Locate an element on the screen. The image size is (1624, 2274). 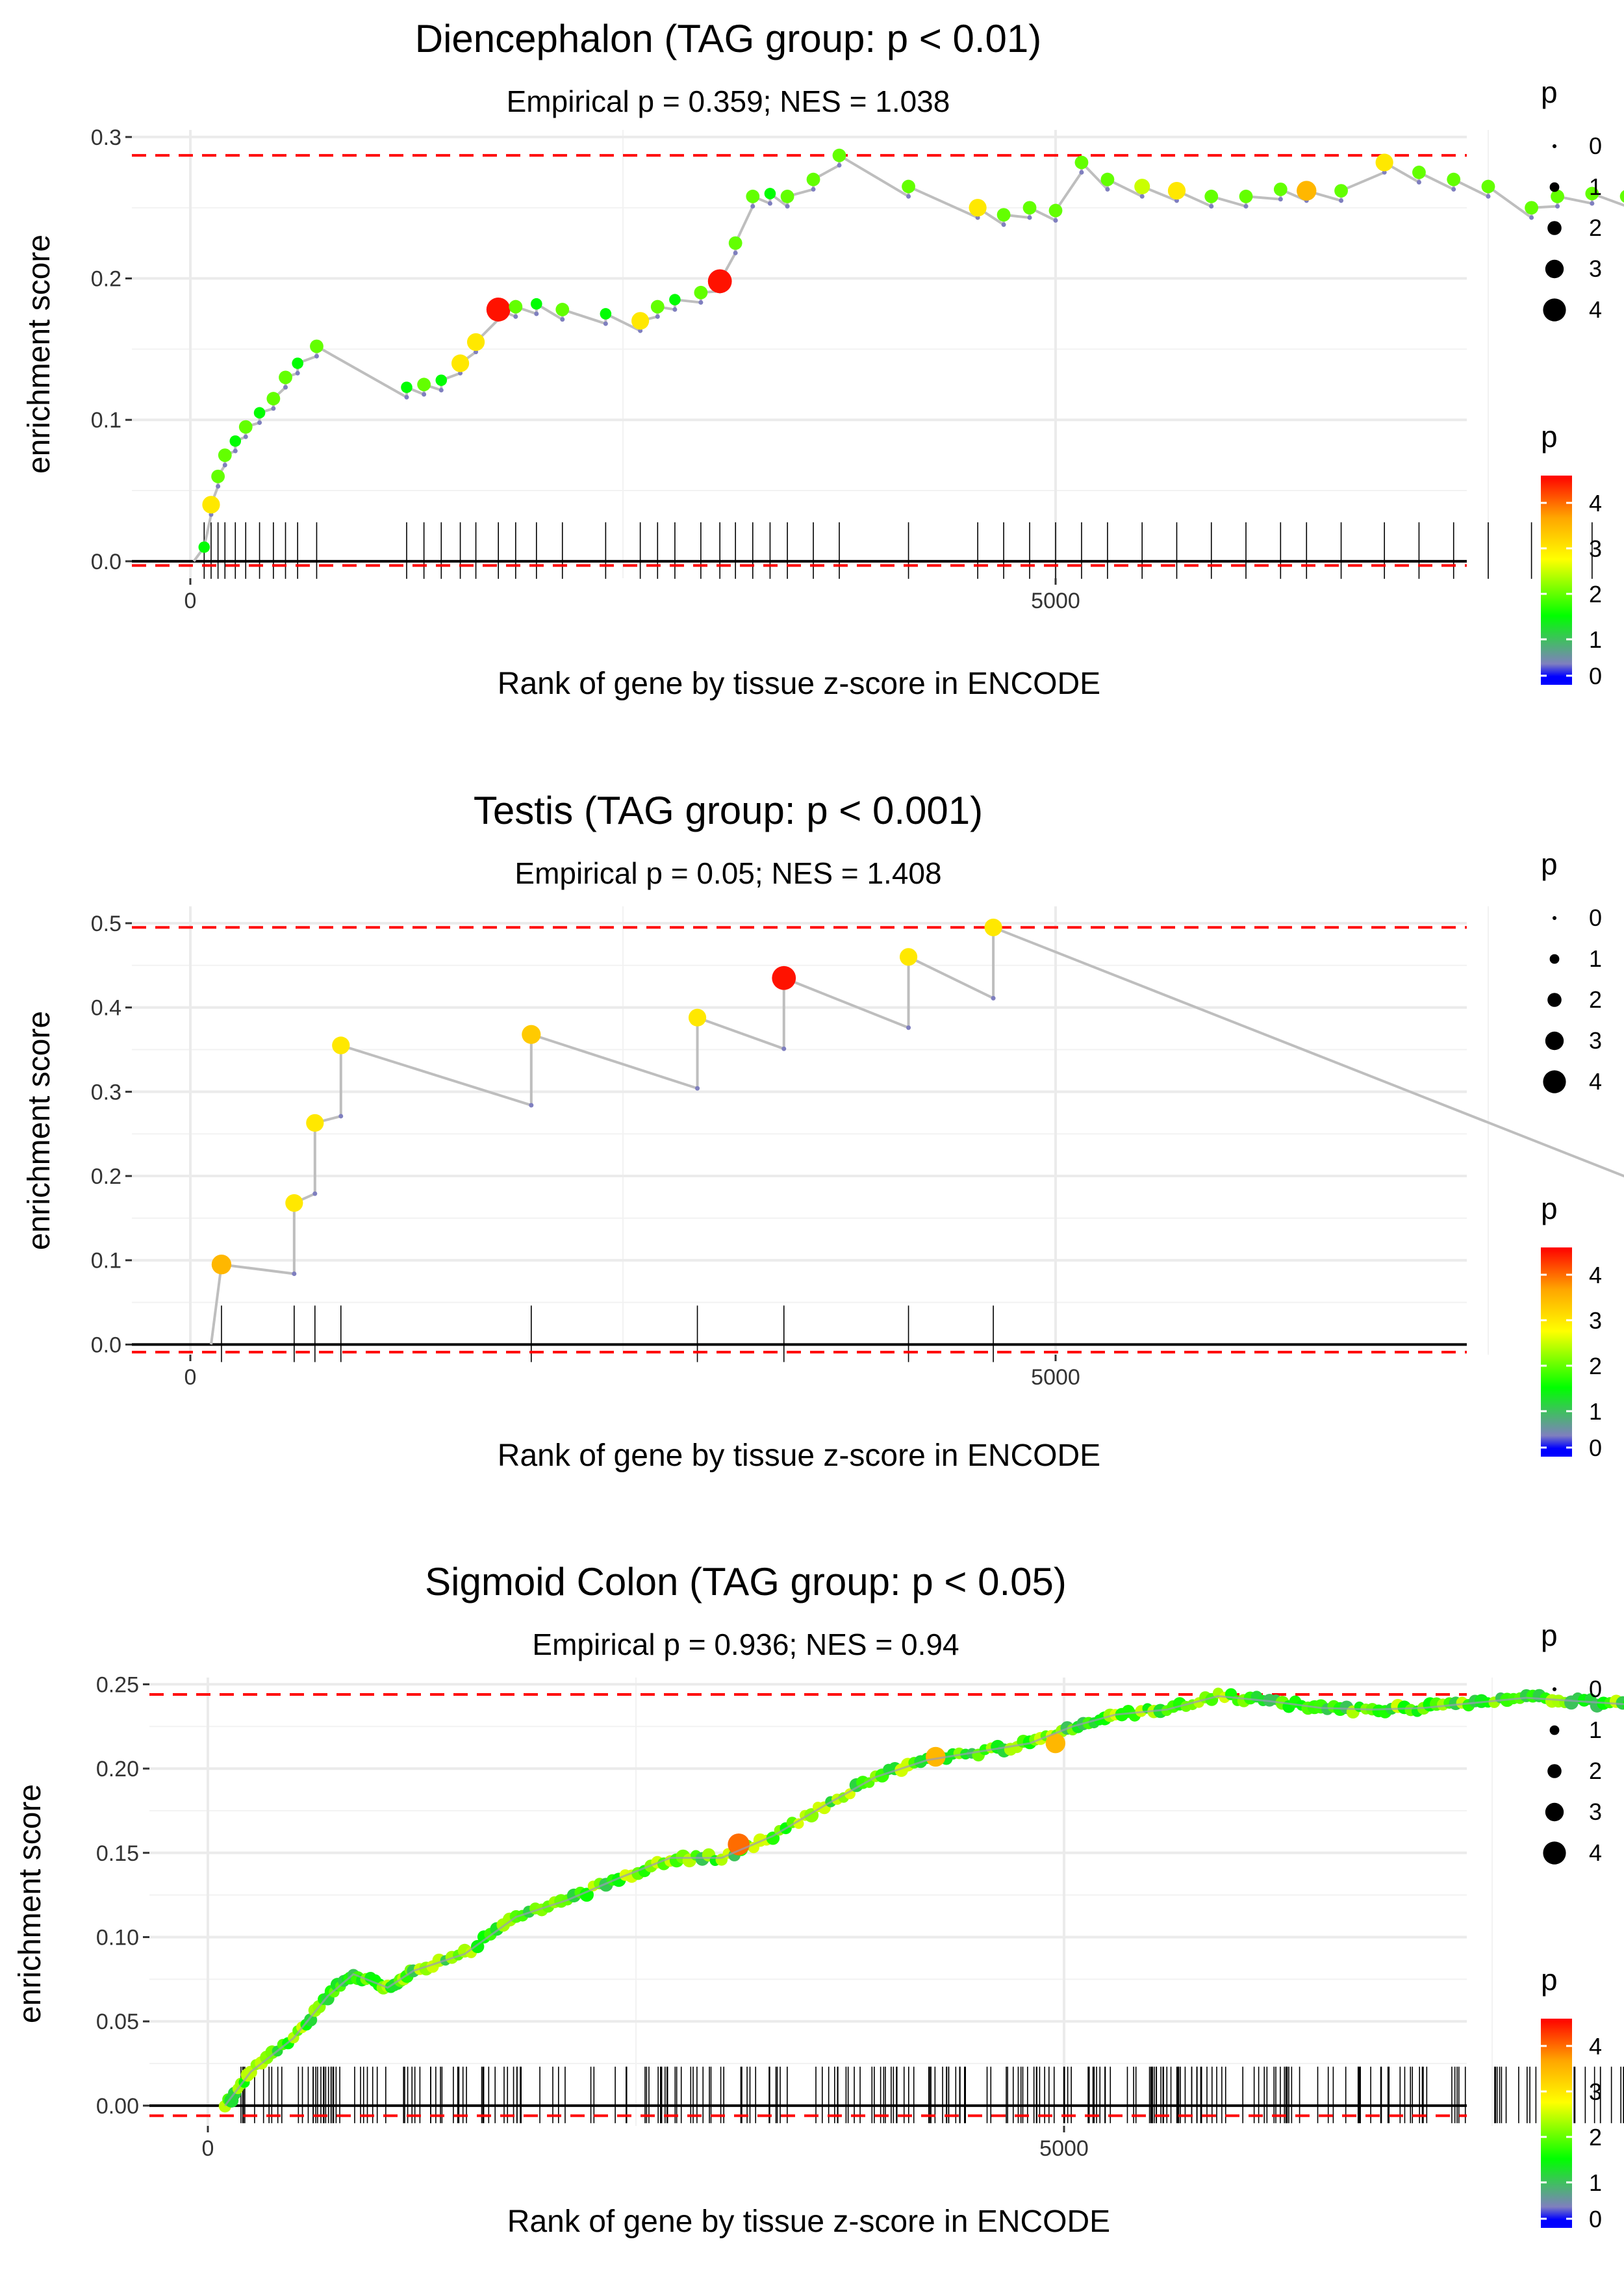
y-tick-label: 0.05 is located at coordinates (117, 2022).